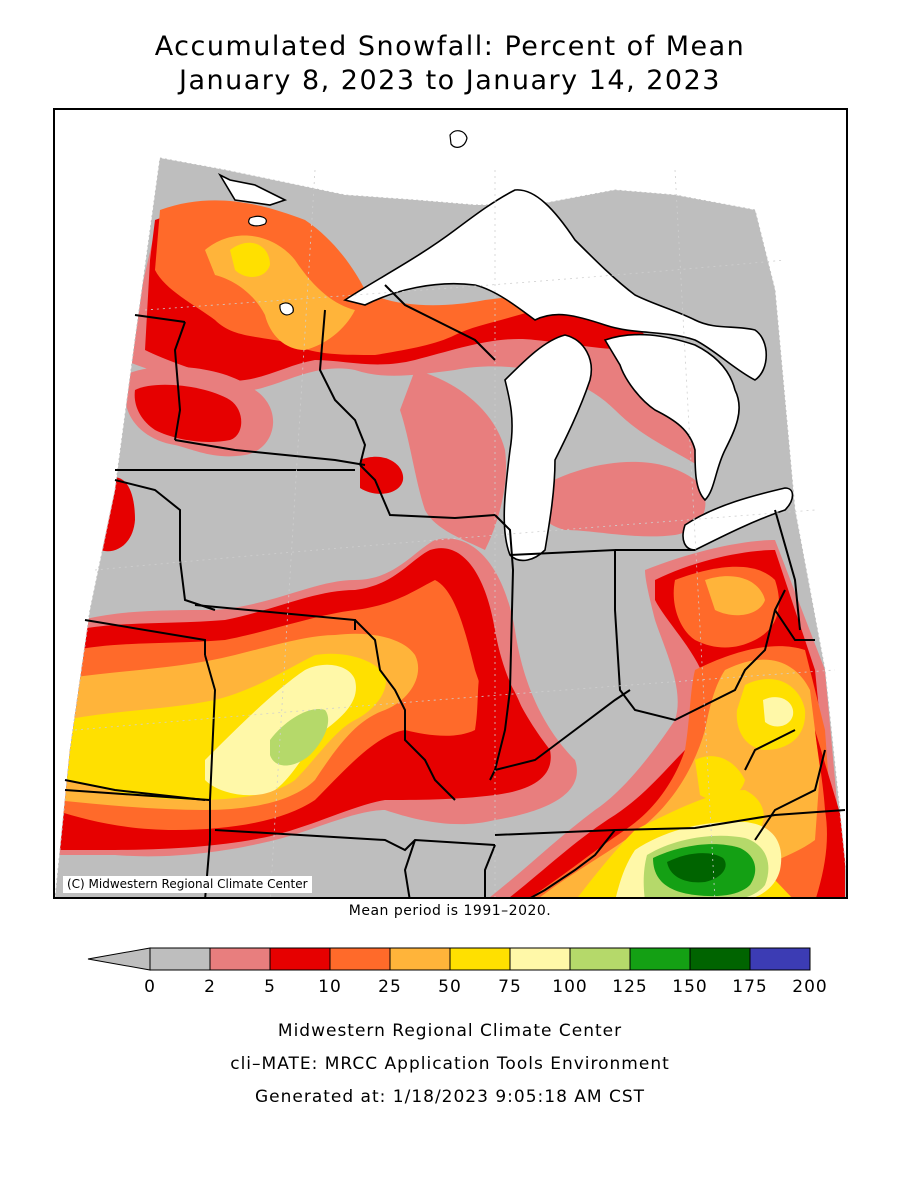  I want to click on legend-tick-label: 75, so click(510, 987).